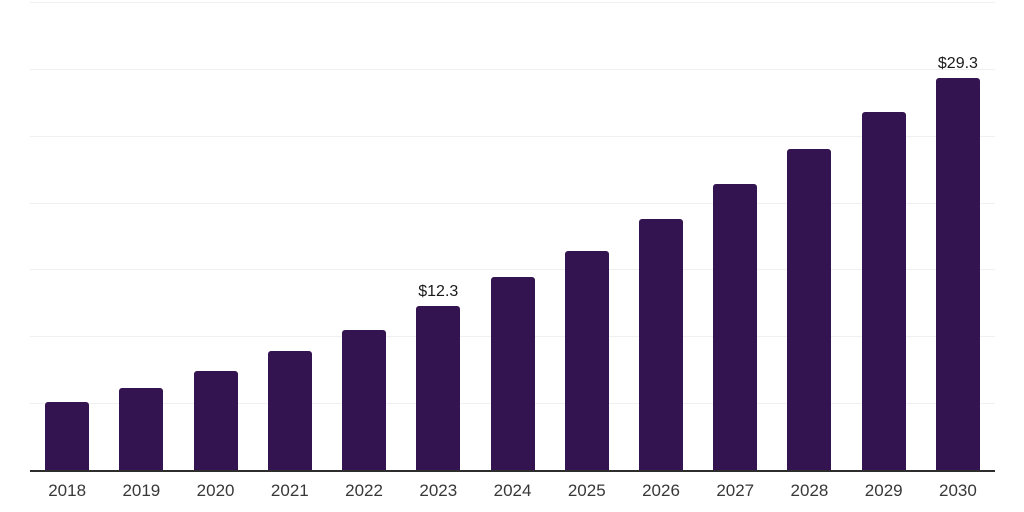 The width and height of the screenshot is (1024, 512). Describe the element at coordinates (957, 274) in the screenshot. I see `bar-2030` at that location.